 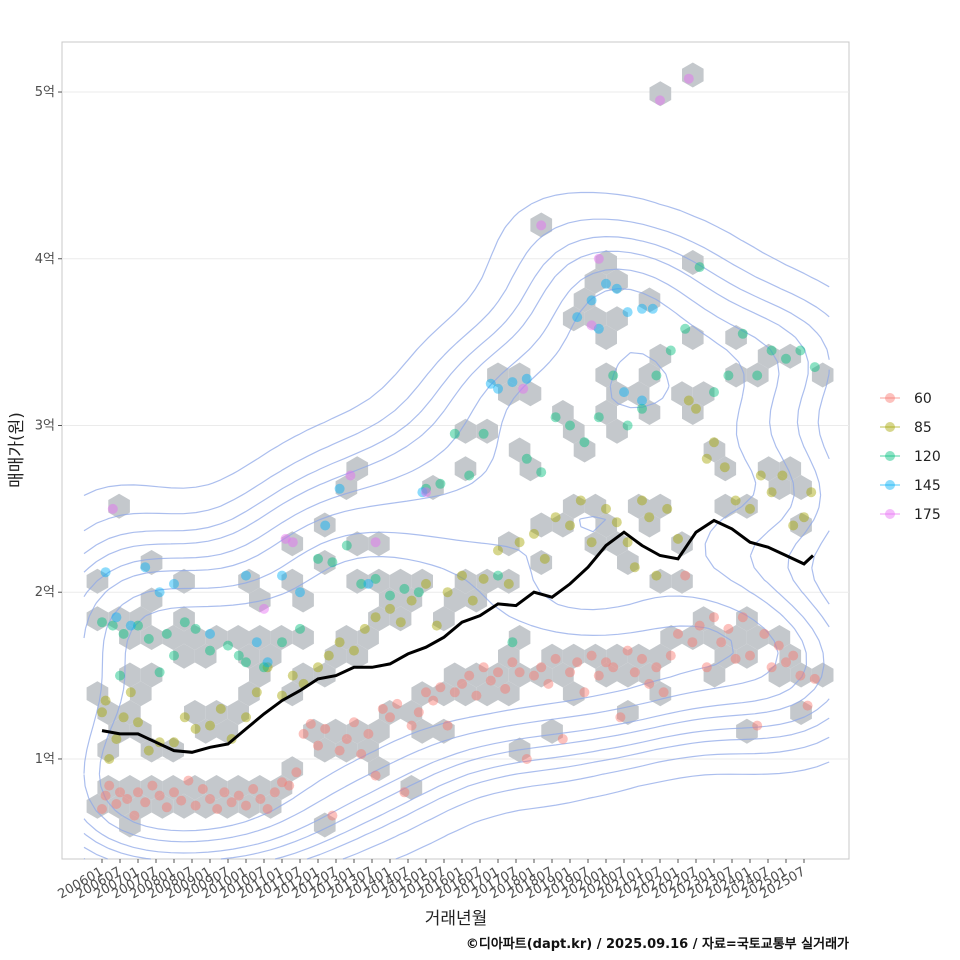 I want to click on y-tick-label: 4억, so click(x=45, y=259).